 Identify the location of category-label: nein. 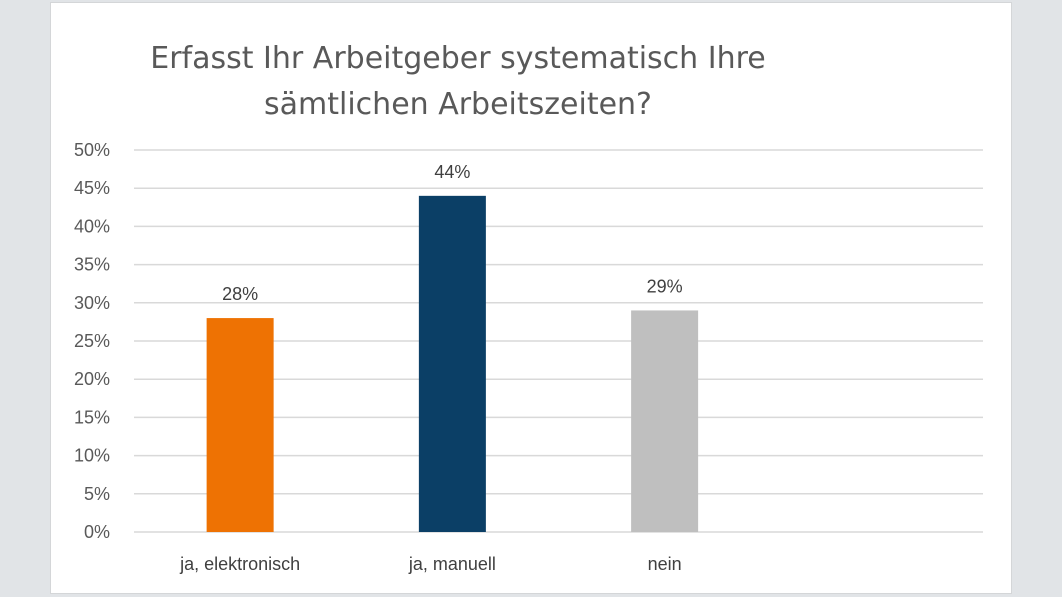
(665, 564).